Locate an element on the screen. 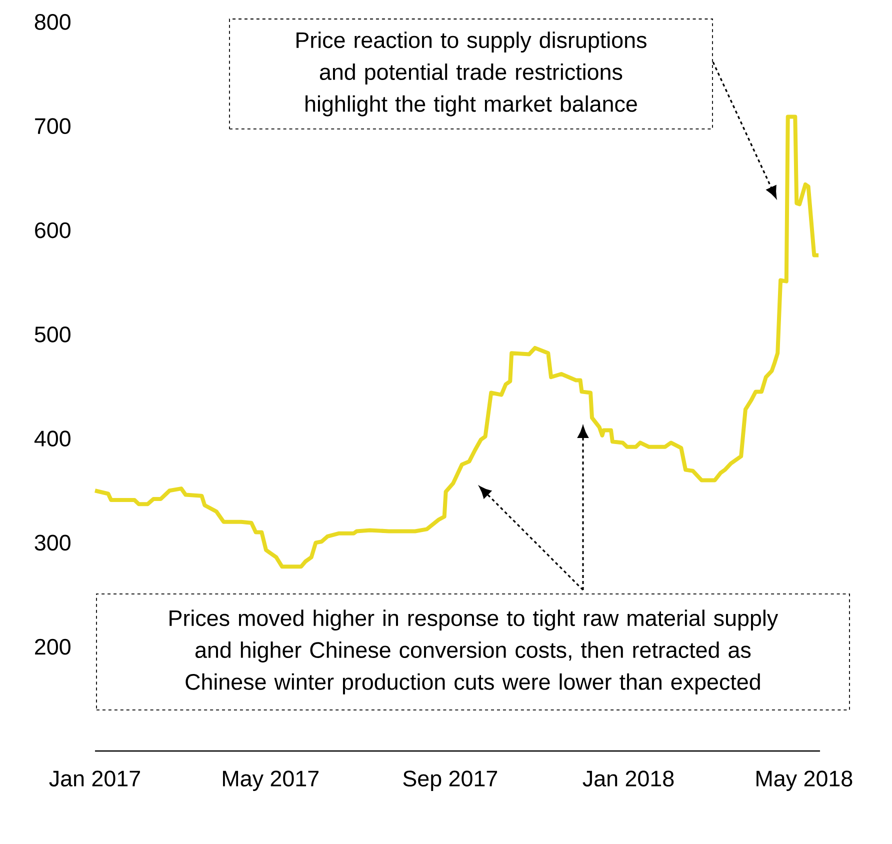 Image resolution: width=892 pixels, height=844 pixels. annotation: Price reaction to supply disruptions and potential trade restrictions highlight the tight market balance is located at coordinates (471, 74).